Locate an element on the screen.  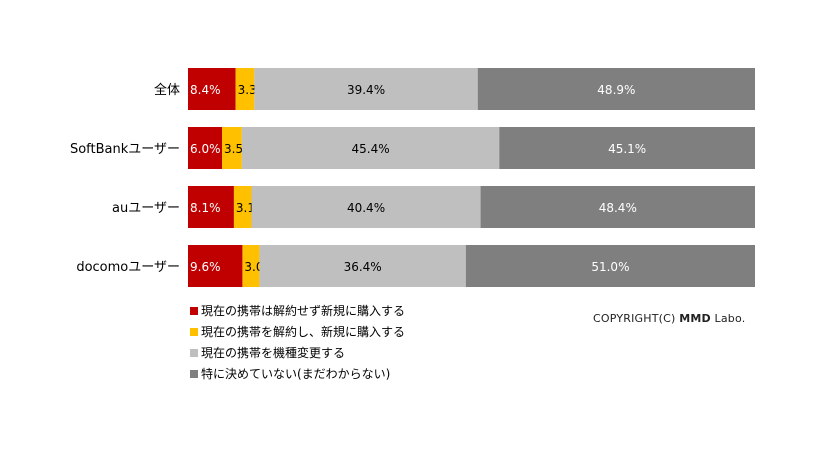
data-label: 40.4% is located at coordinates (366, 208).